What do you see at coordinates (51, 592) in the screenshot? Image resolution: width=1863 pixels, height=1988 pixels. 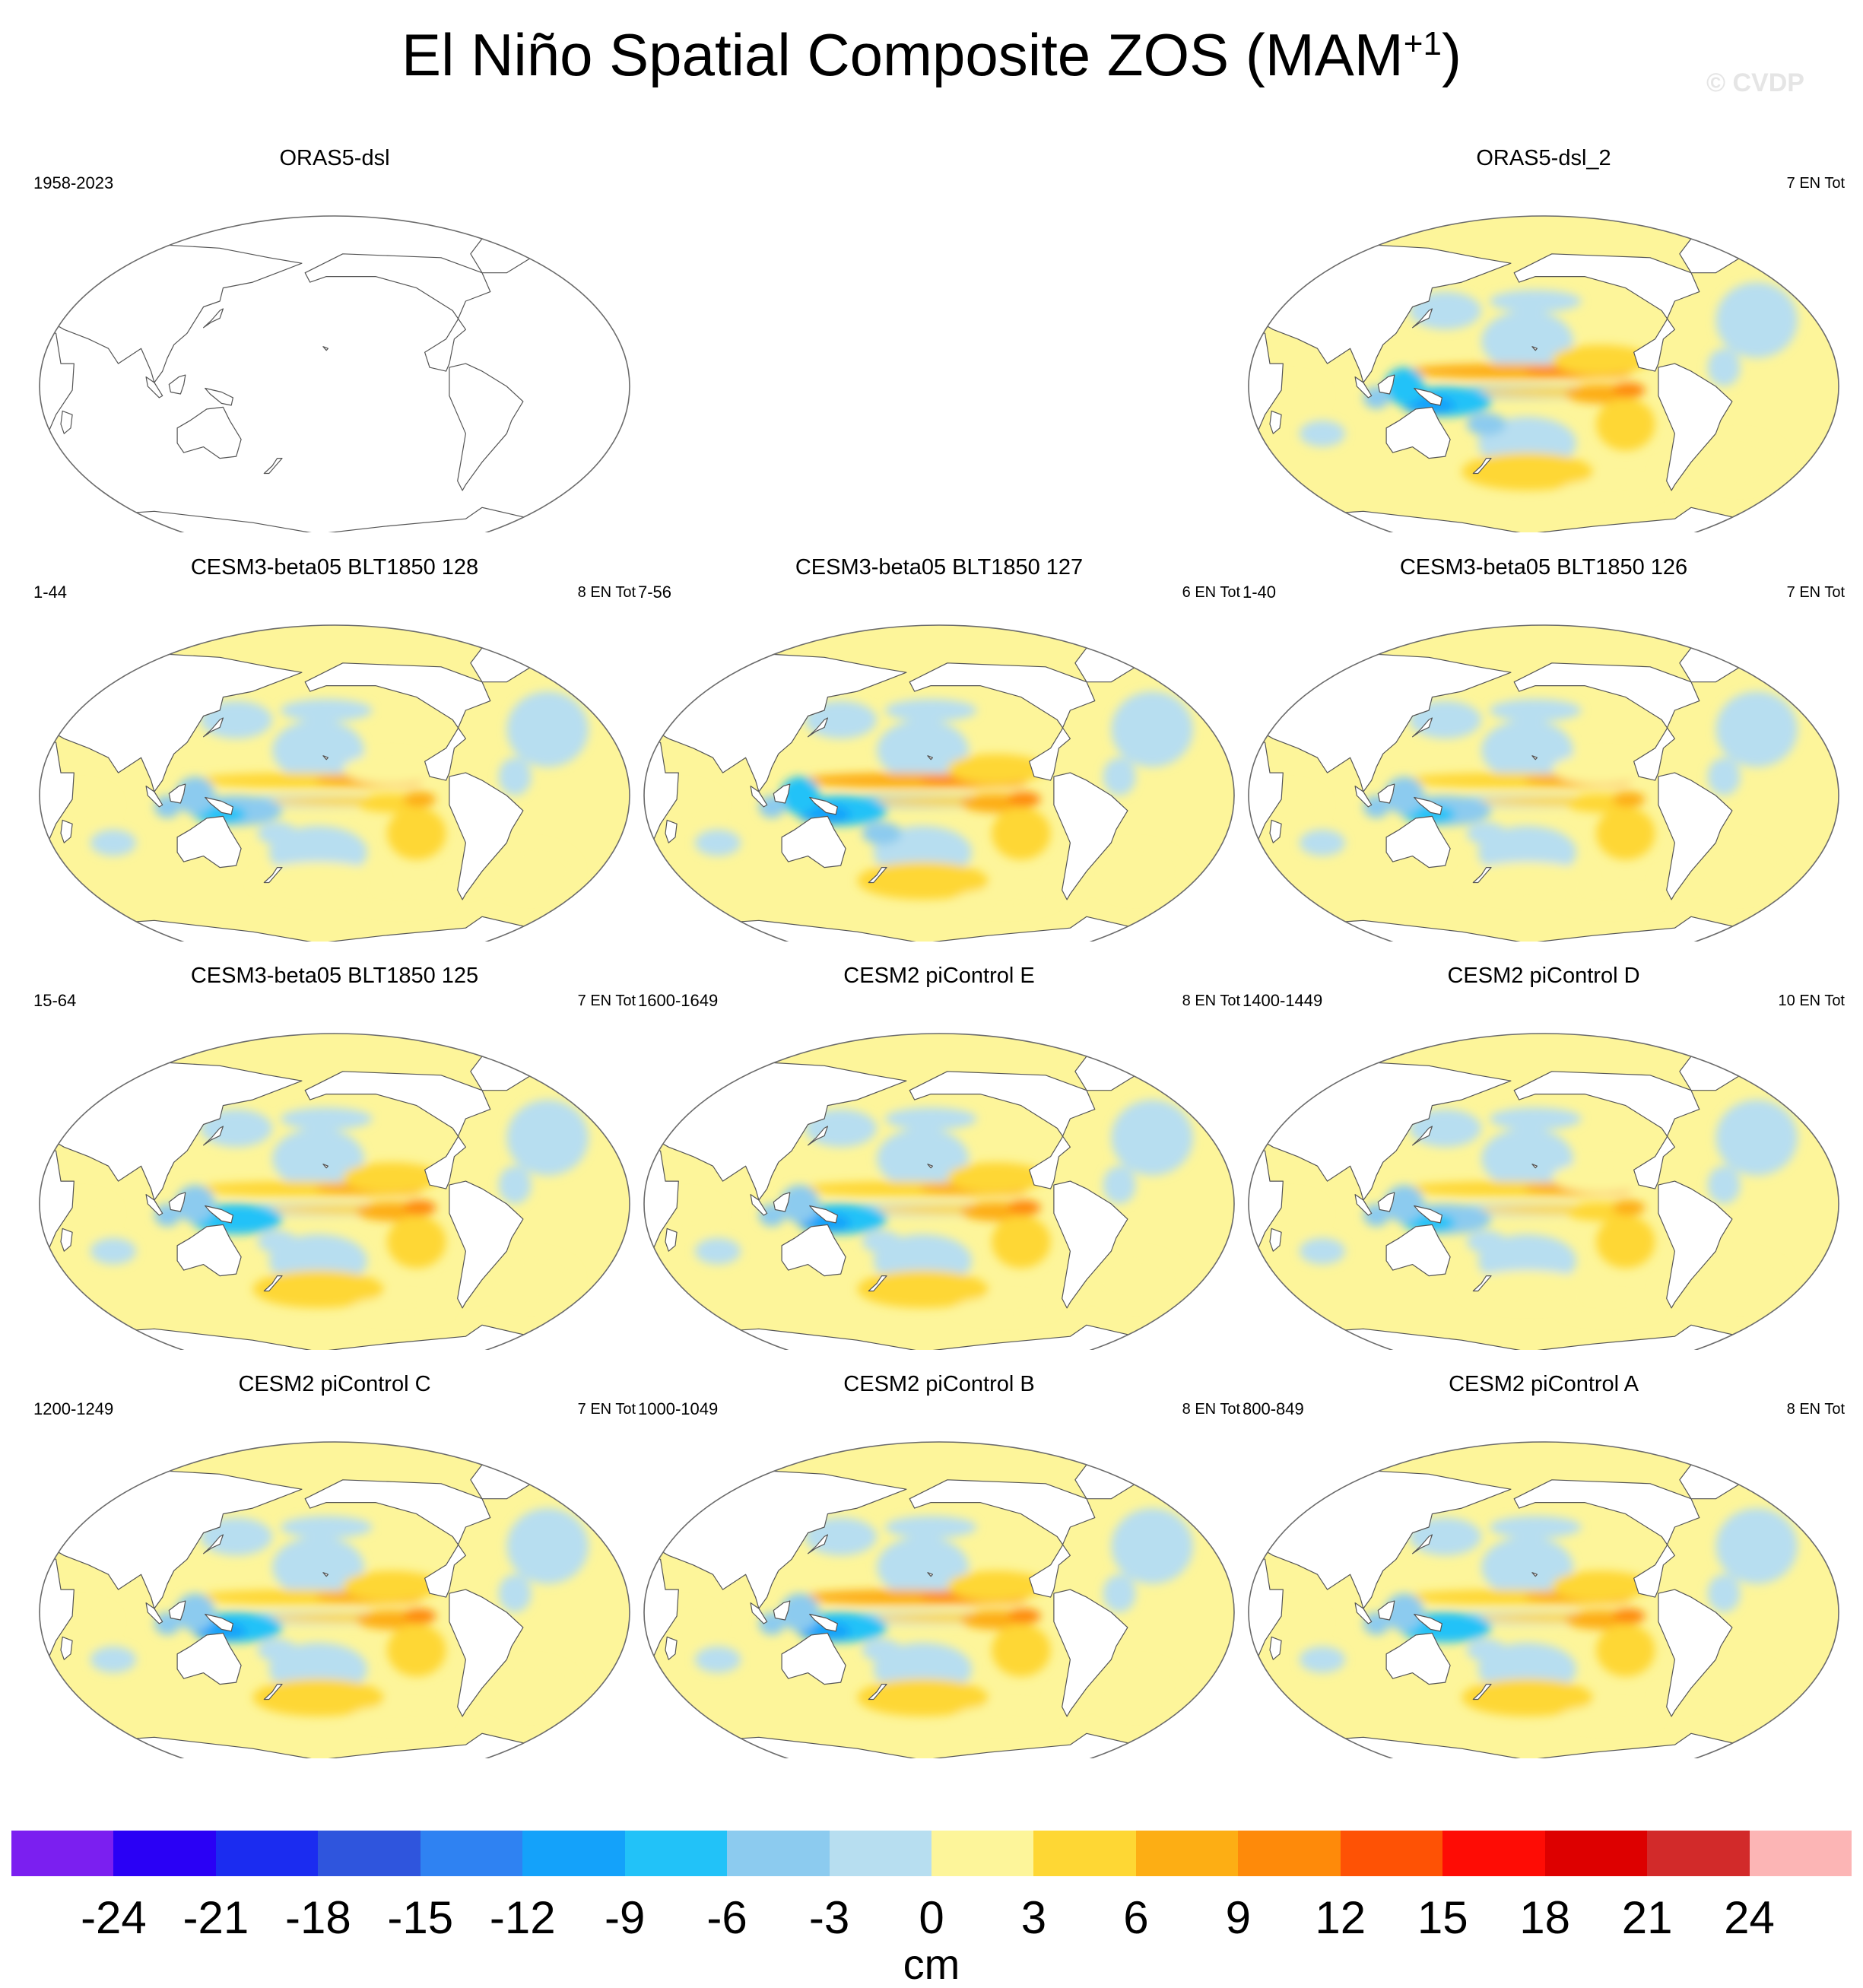 I see `panel-period: 1-44` at bounding box center [51, 592].